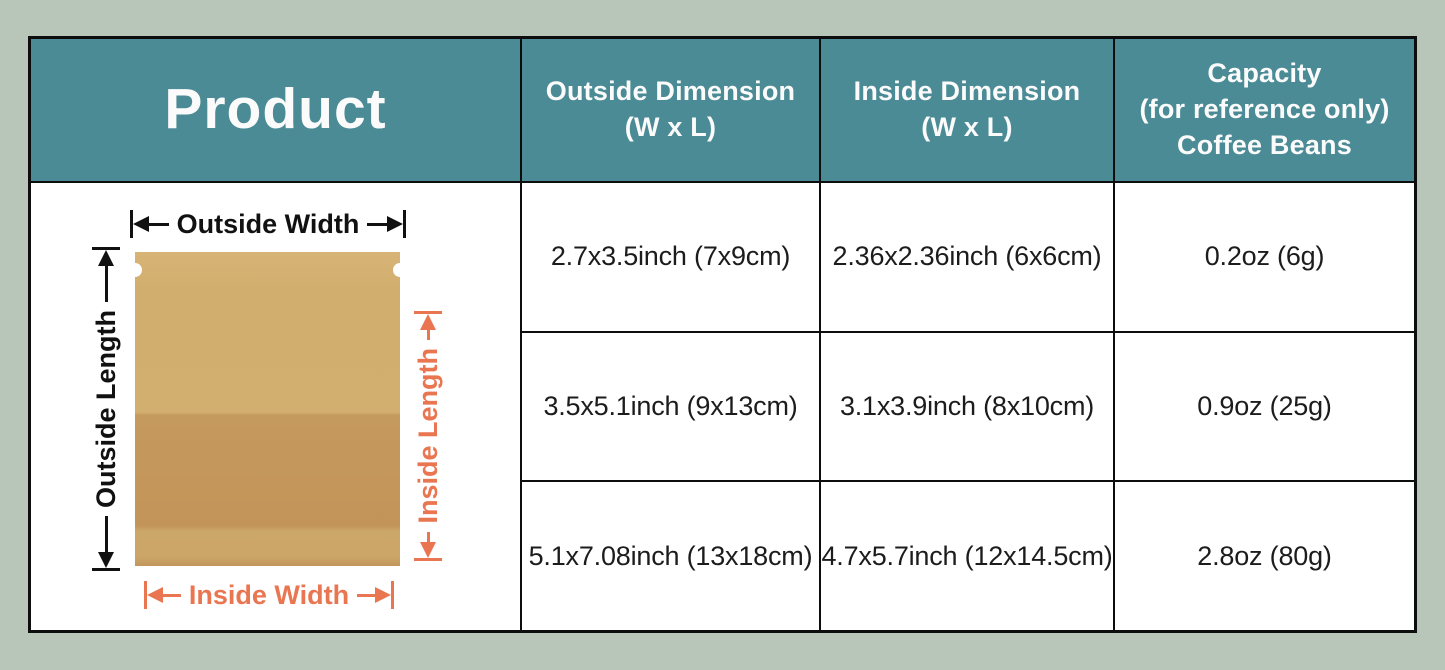 This screenshot has width=1445, height=670. What do you see at coordinates (1264, 257) in the screenshot?
I see `table-cell-capacity-row1: 0.2oz (6g)` at bounding box center [1264, 257].